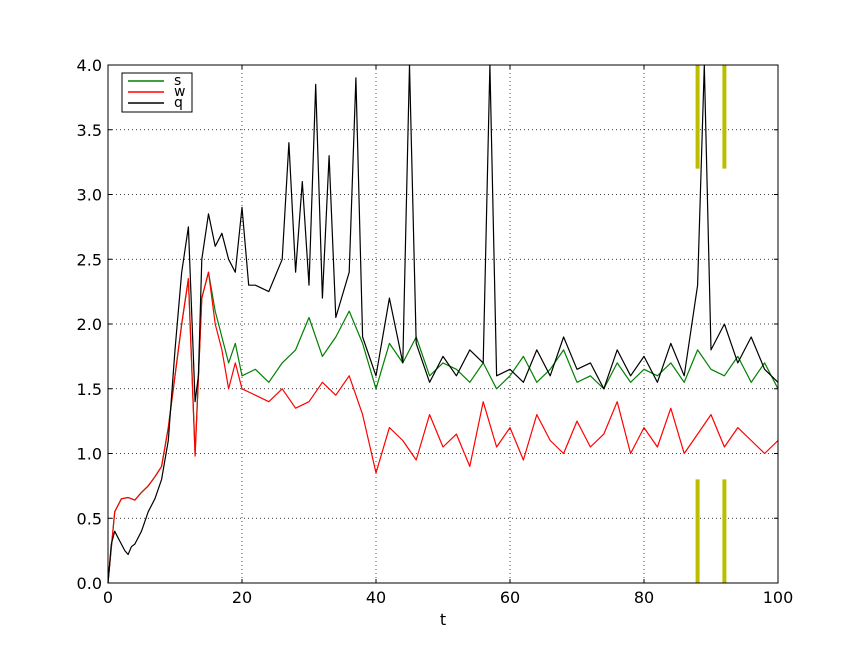 This screenshot has height=648, width=864. I want to click on x-axis-label: t, so click(443, 619).